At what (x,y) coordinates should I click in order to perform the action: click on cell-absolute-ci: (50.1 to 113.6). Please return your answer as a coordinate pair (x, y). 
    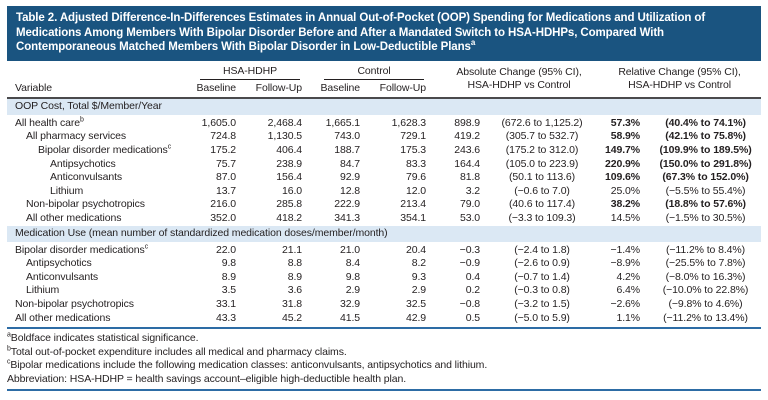
    Looking at the image, I should click on (542, 177).